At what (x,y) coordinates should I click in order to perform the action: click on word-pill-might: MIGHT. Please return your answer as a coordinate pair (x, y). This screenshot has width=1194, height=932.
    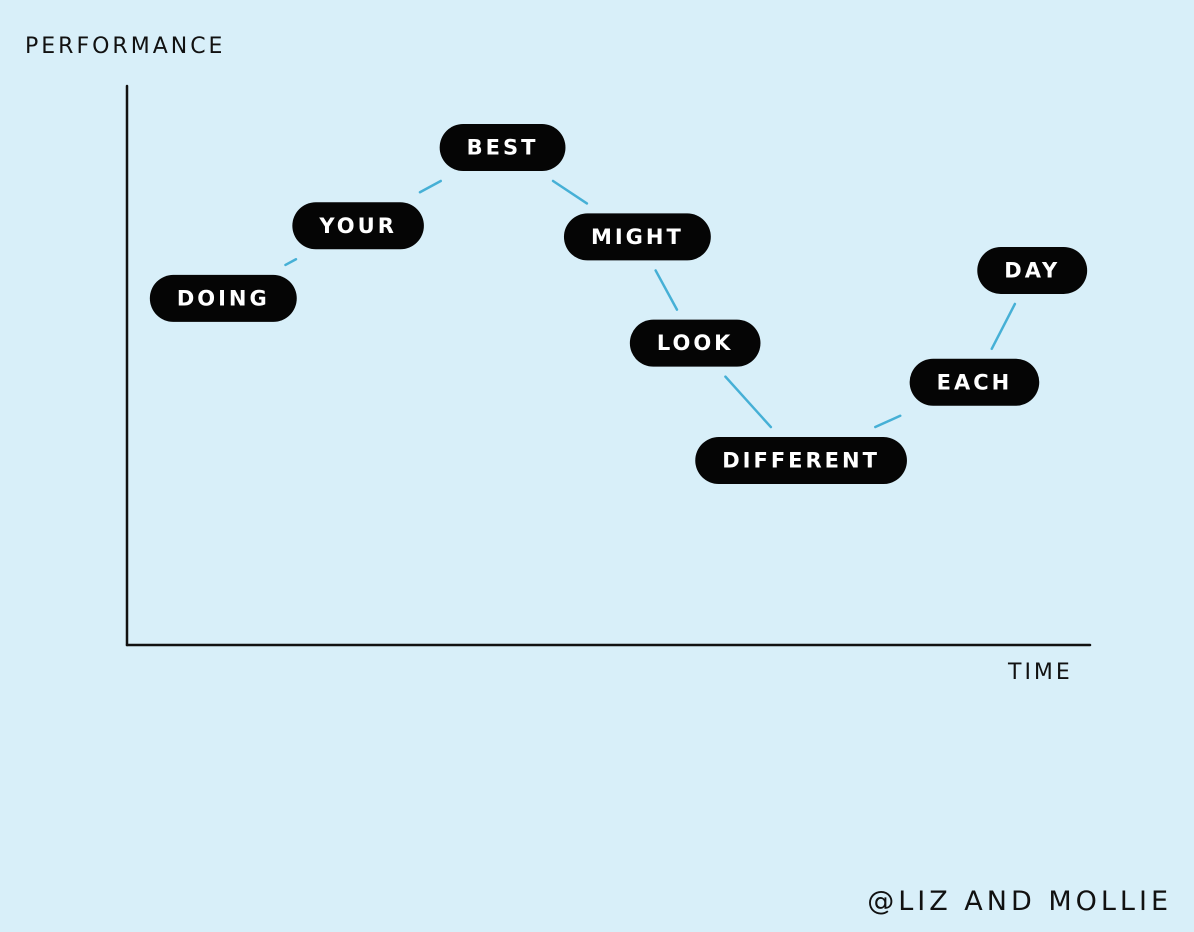
    Looking at the image, I should click on (637, 237).